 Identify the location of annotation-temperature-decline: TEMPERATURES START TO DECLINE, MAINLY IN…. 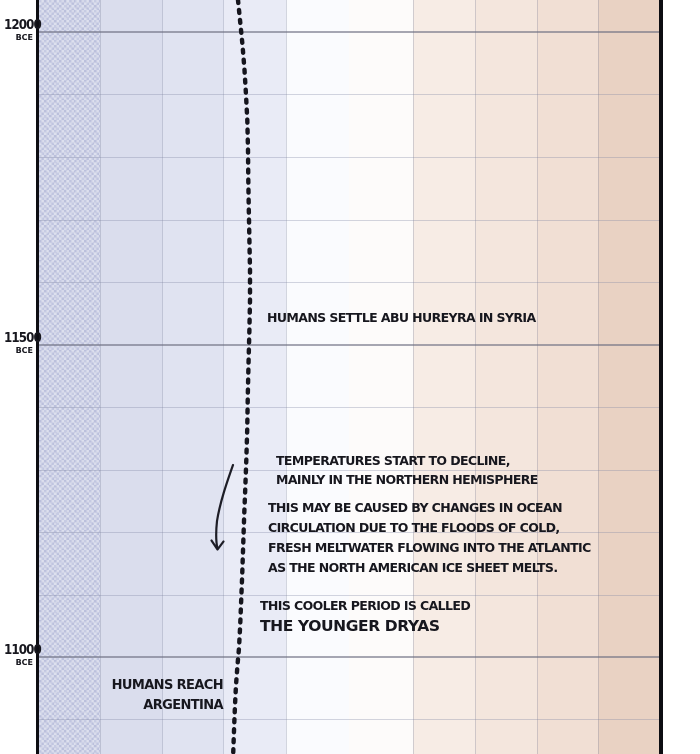
(407, 470).